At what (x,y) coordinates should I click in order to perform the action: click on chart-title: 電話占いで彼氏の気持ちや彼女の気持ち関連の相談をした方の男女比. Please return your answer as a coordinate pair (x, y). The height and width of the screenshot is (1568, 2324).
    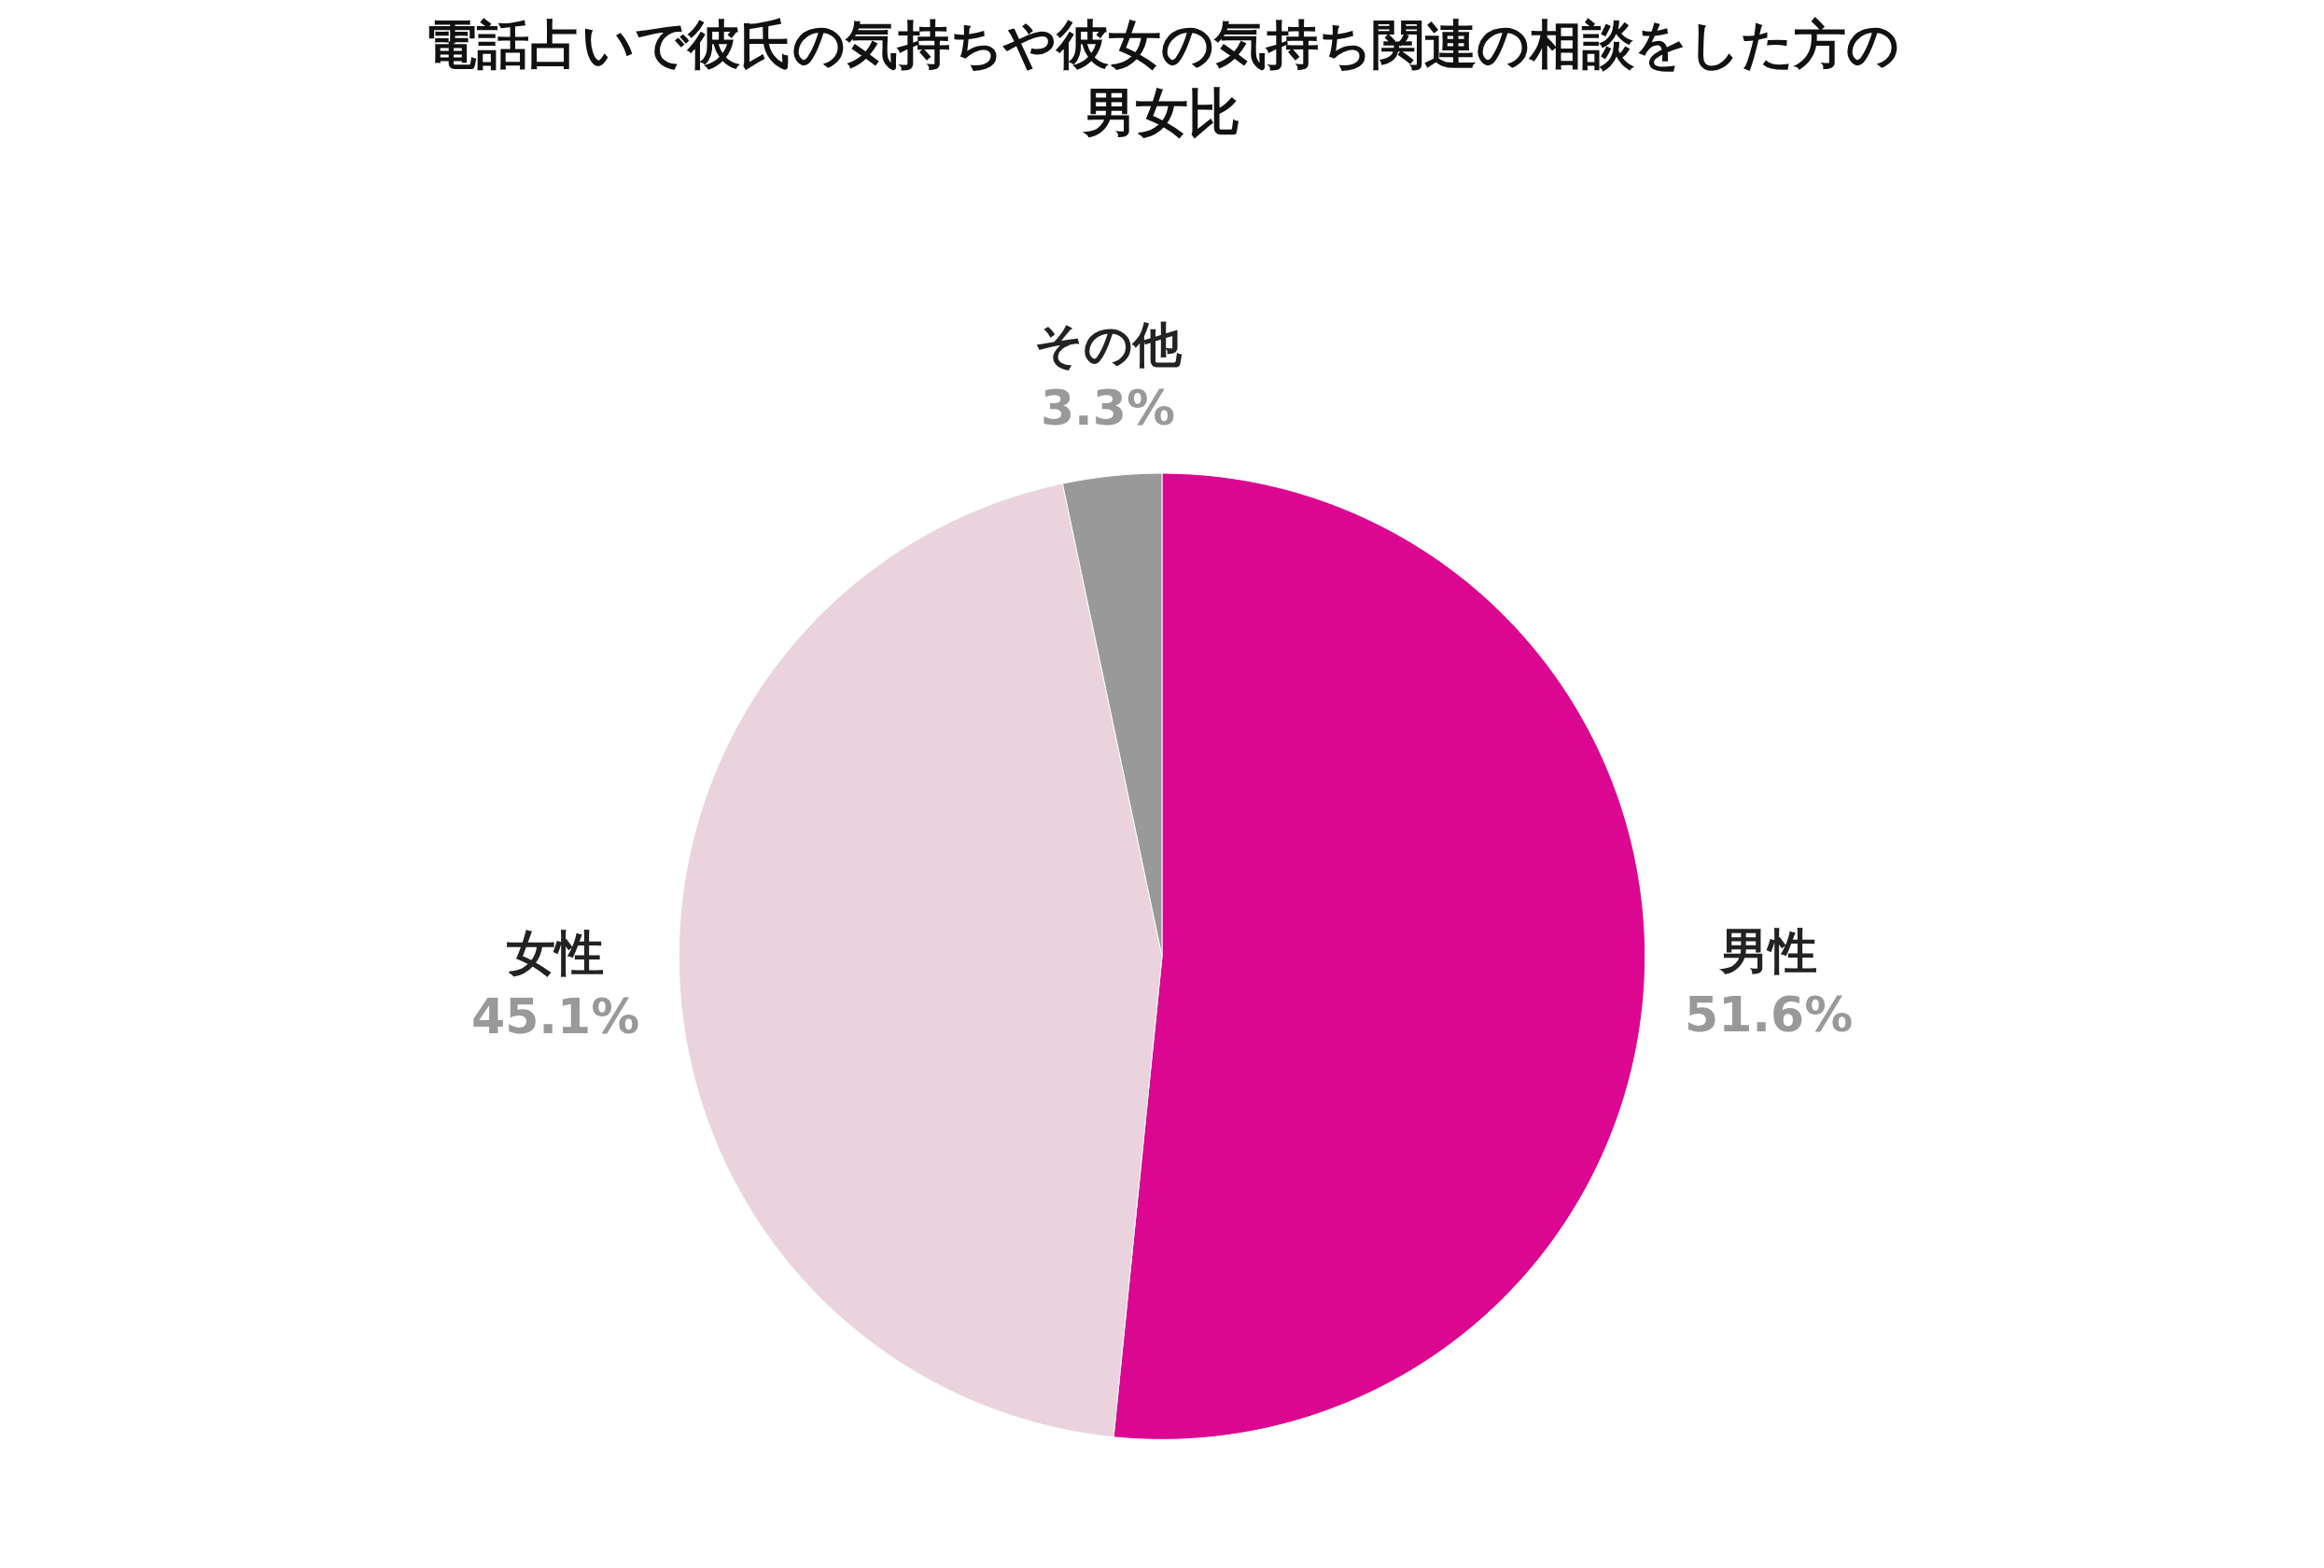
    Looking at the image, I should click on (1162, 78).